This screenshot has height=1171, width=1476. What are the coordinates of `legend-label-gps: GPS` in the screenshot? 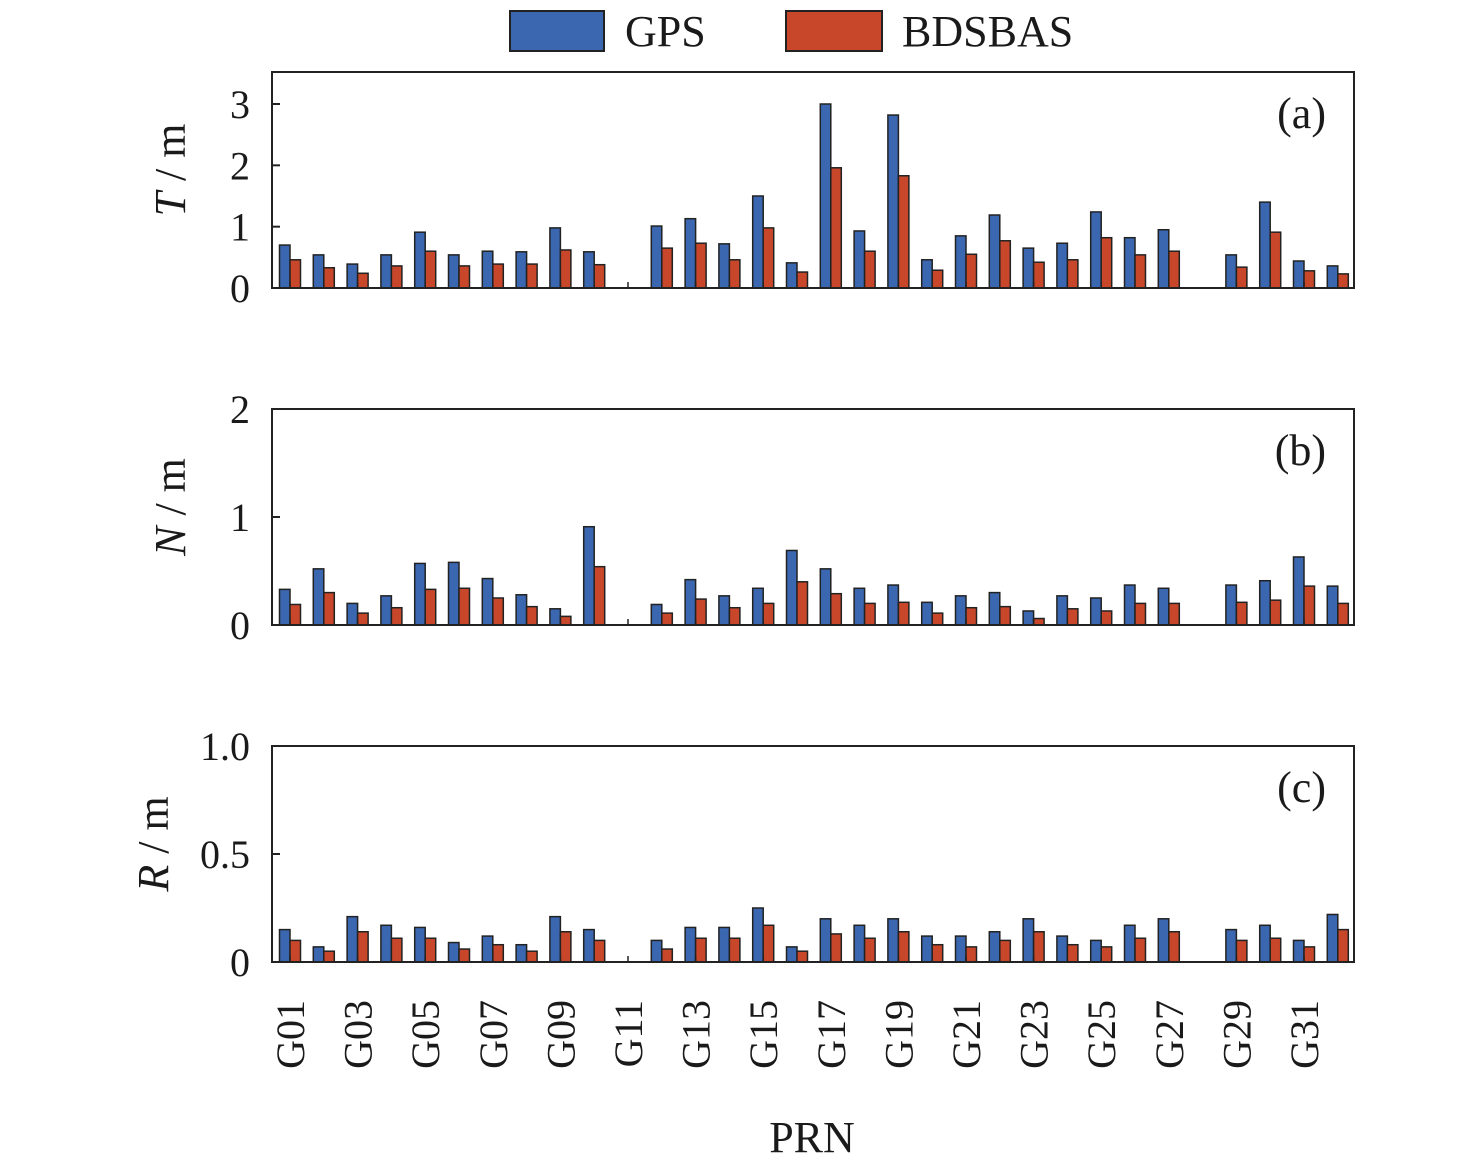 It's located at (665, 31).